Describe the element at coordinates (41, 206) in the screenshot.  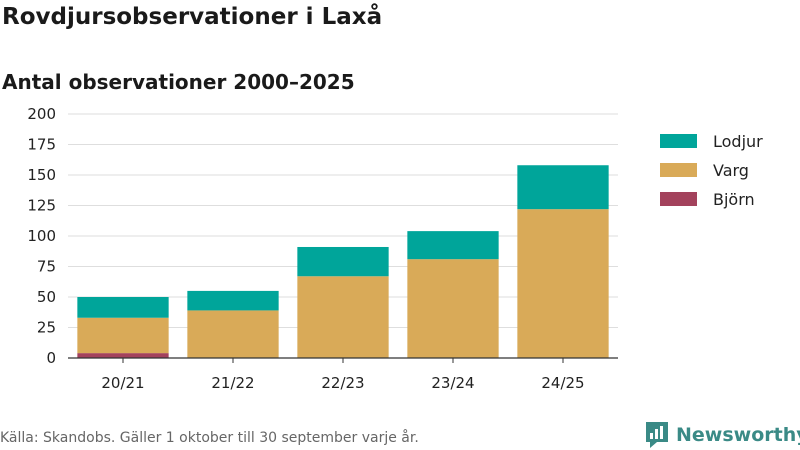
I see `y-tick-label: 125` at that location.